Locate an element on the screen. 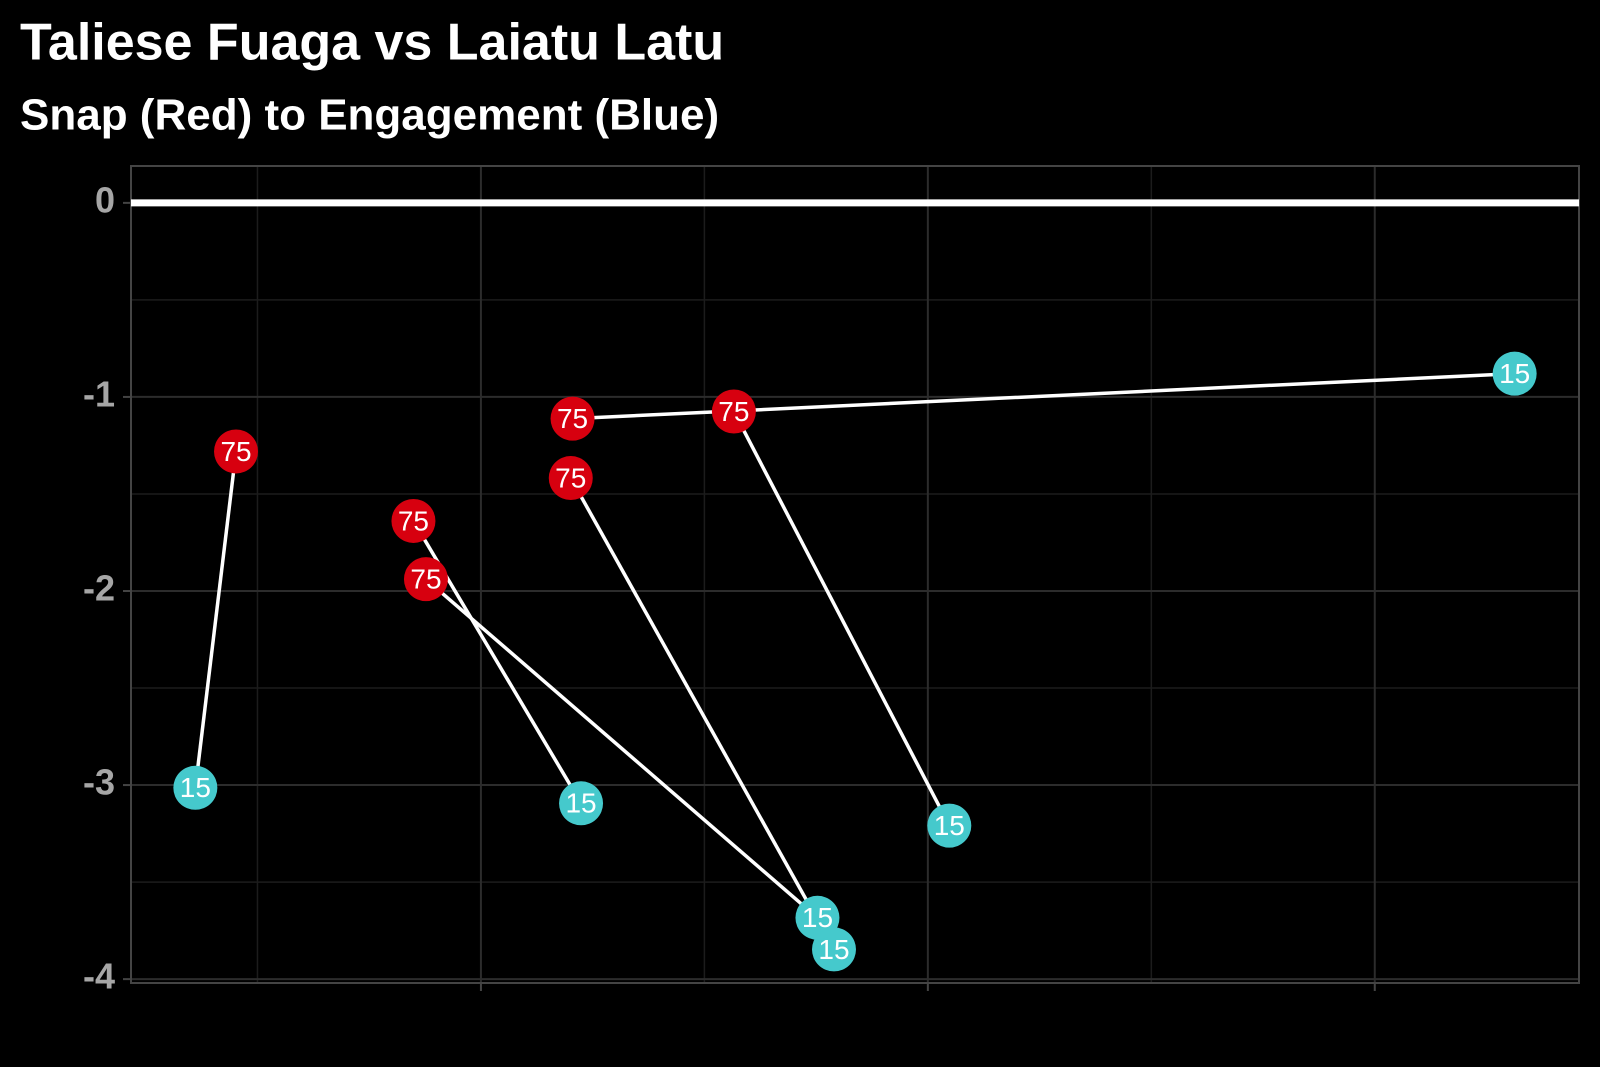  y-tick-label: -2 is located at coordinates (99, 588).